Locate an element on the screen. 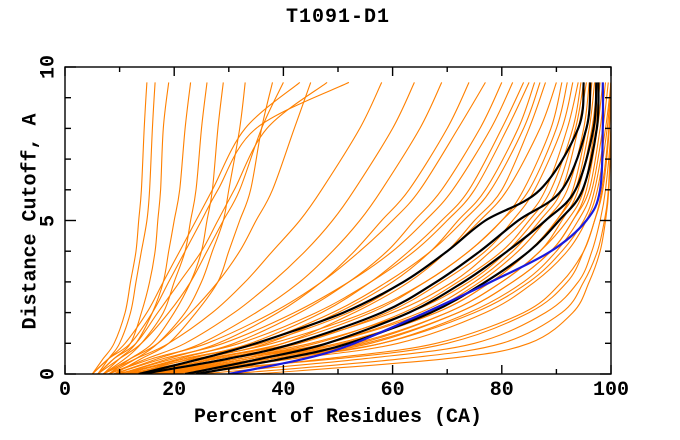 The width and height of the screenshot is (680, 440). y-tick-label: 10 is located at coordinates (49, 67).